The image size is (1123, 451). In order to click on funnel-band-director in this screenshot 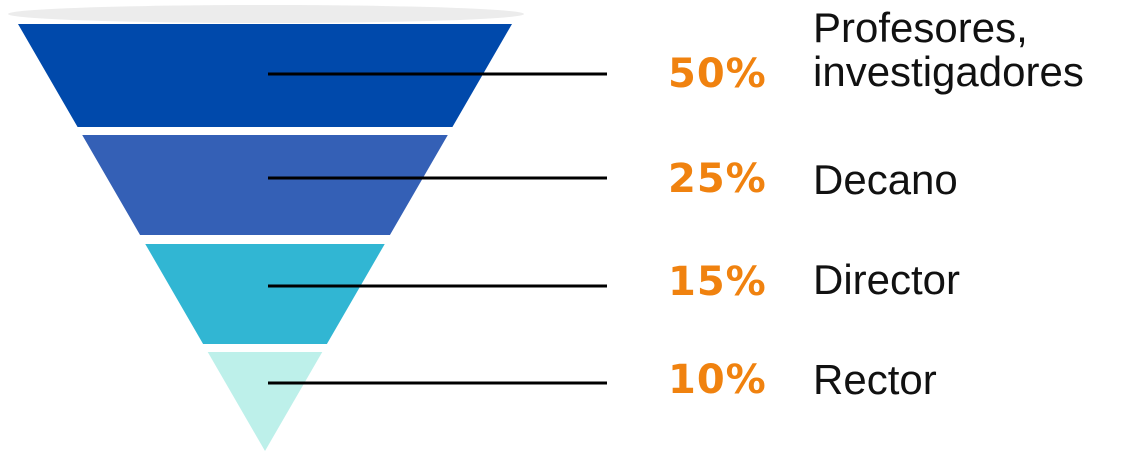, I will do `click(265, 294)`.